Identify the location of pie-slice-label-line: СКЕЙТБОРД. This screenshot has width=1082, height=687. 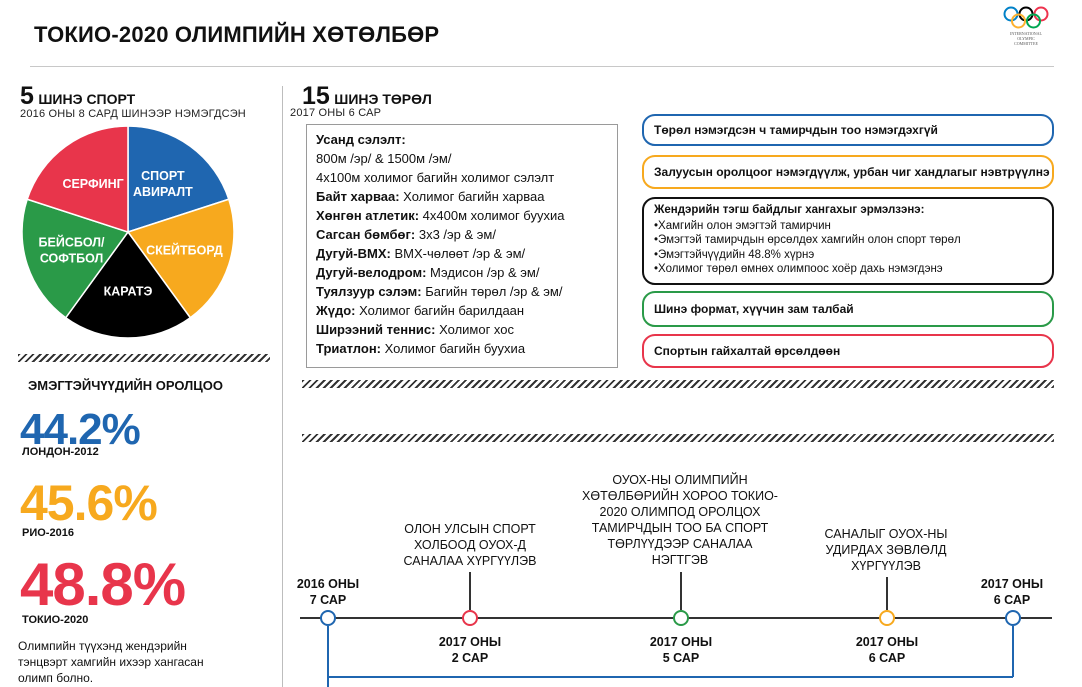
(184, 249).